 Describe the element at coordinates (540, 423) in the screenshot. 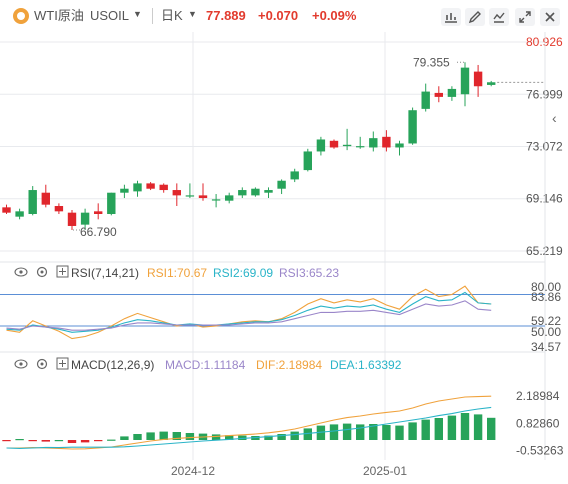

I see `macd-axis: 2.18984 0.82860 -0.53263` at that location.